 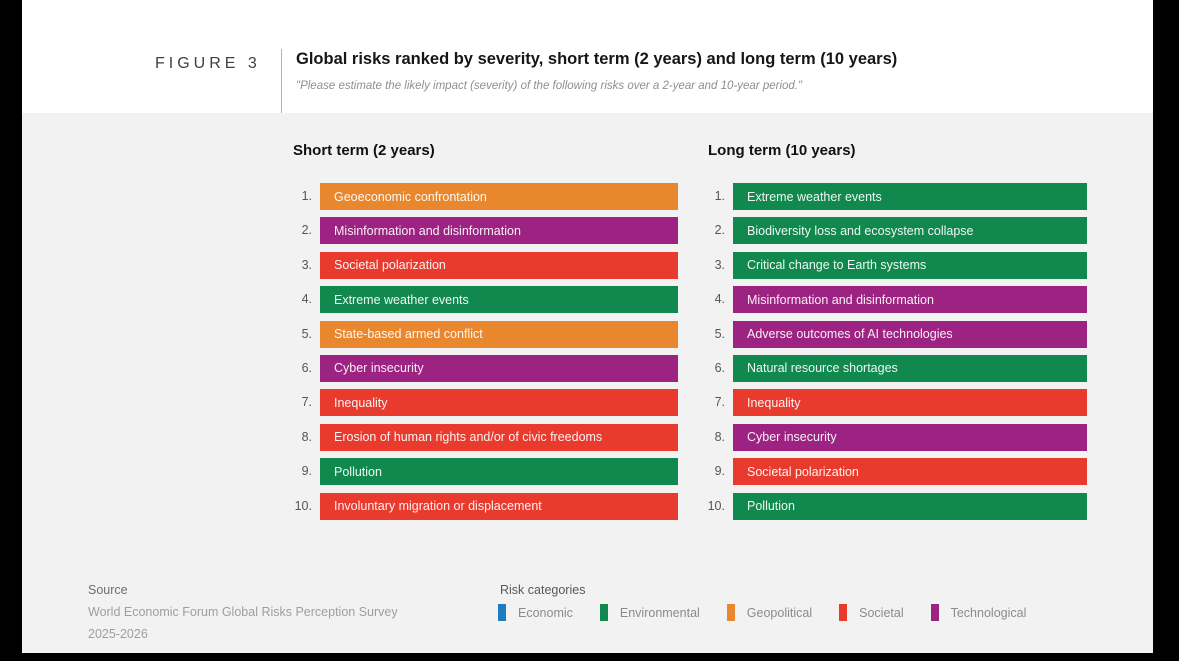 I want to click on screen-edge-bottom, so click(x=589, y=657).